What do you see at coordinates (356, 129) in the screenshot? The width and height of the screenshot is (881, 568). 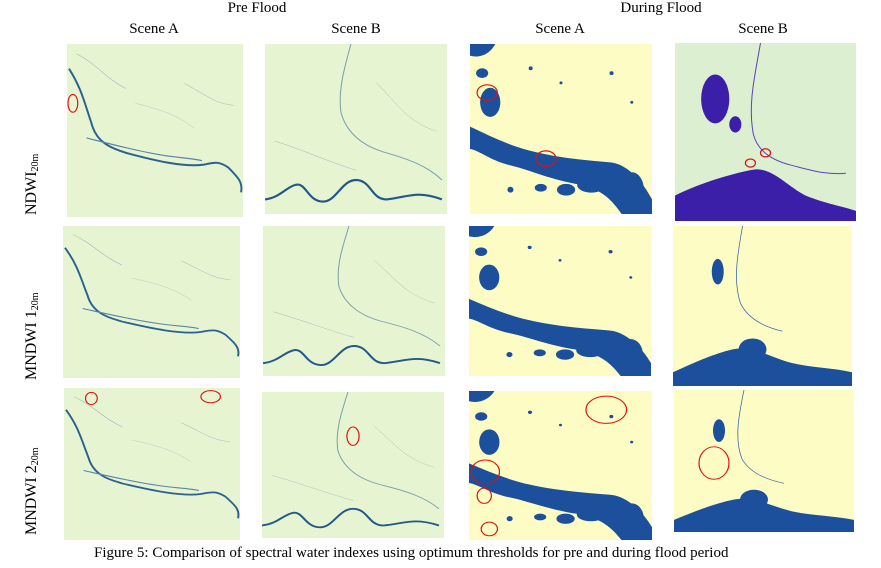 I see `panel-ndwi-pre-b` at bounding box center [356, 129].